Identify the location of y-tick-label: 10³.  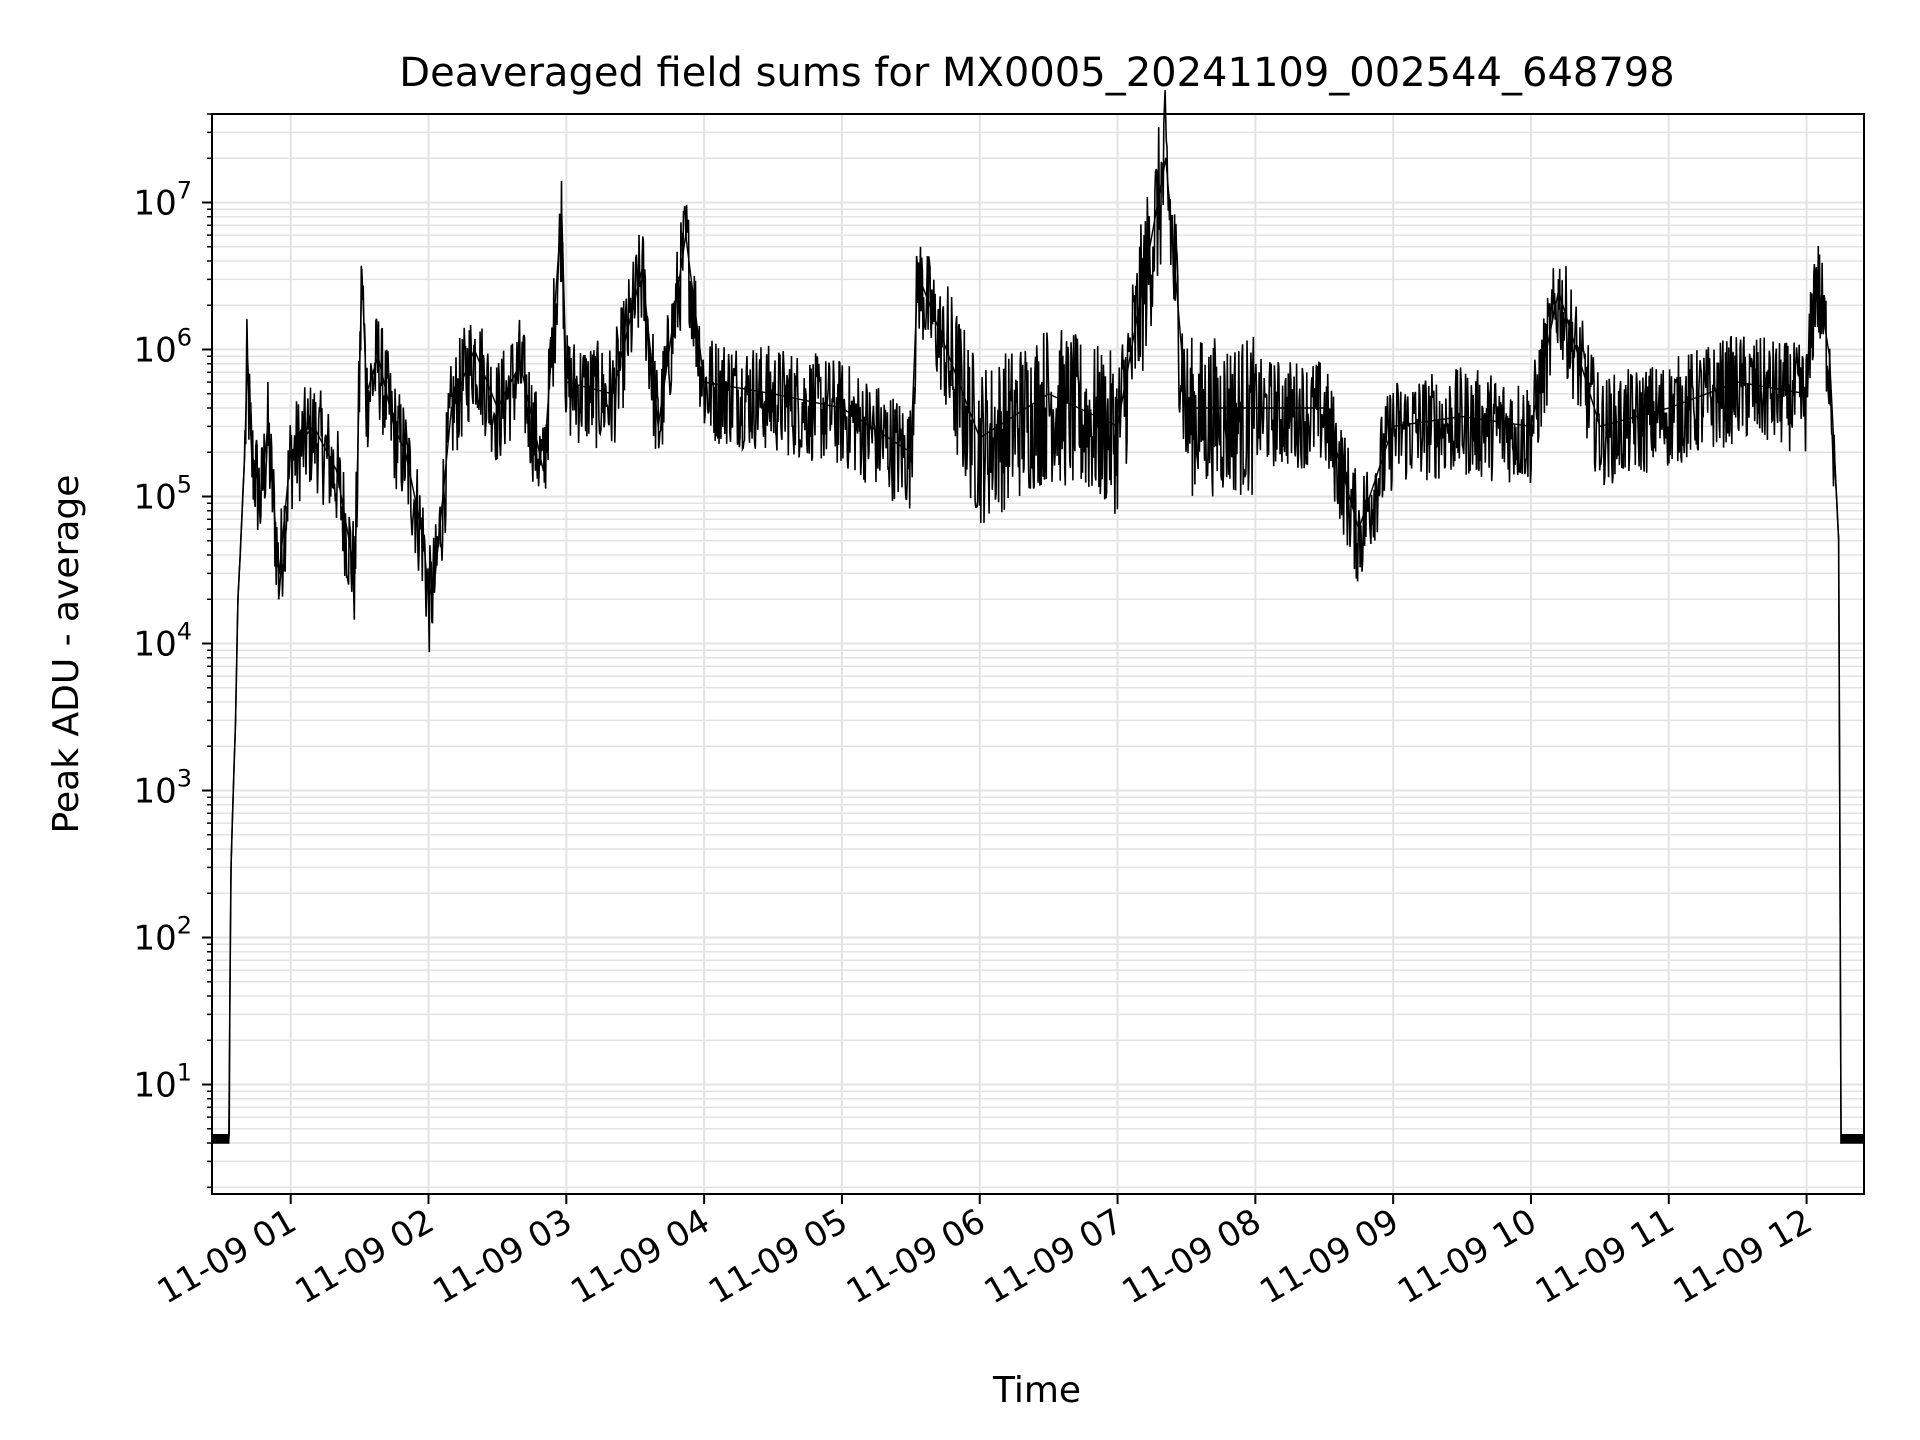
(162, 788).